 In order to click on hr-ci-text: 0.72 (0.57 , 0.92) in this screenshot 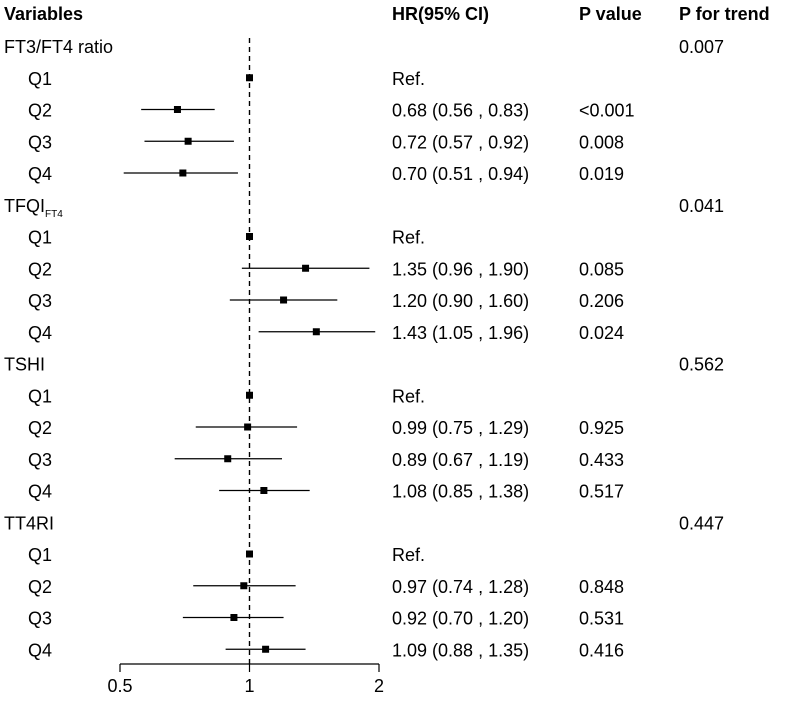, I will do `click(460, 142)`.